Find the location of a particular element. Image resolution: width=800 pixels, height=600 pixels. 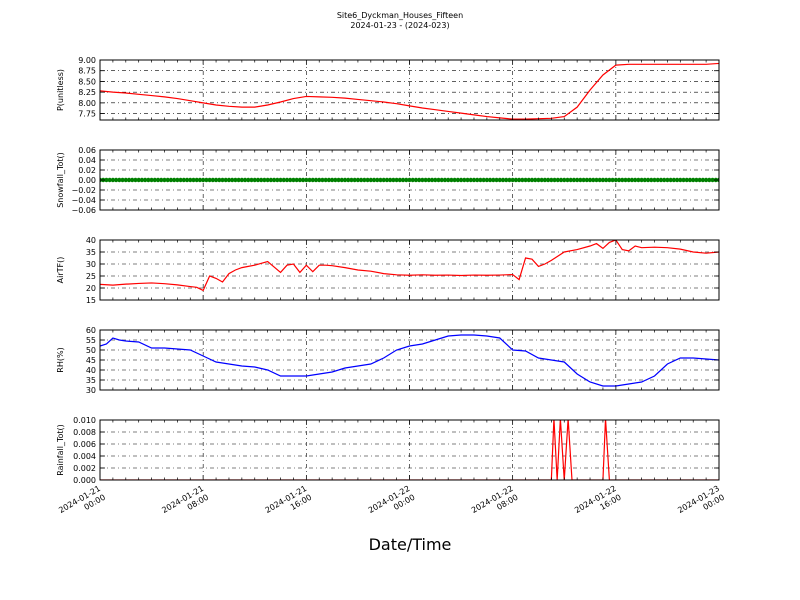

x-tick-label: 2024-01-2208:00 is located at coordinates (495, 504).